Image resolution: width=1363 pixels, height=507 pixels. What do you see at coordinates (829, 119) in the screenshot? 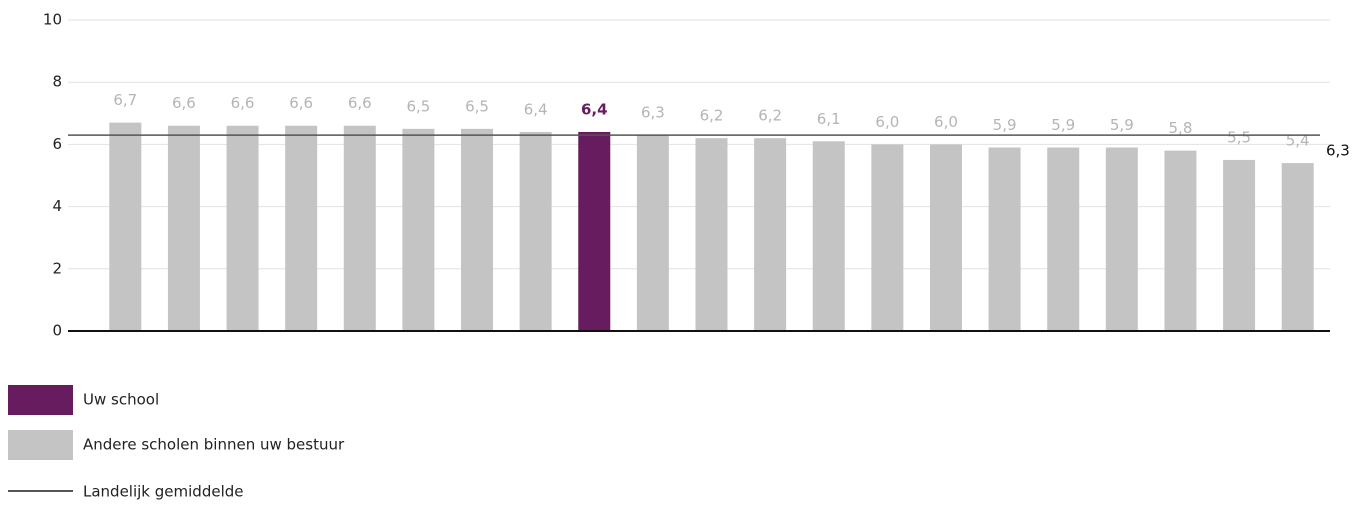
I see `value-label: 6,1` at bounding box center [829, 119].